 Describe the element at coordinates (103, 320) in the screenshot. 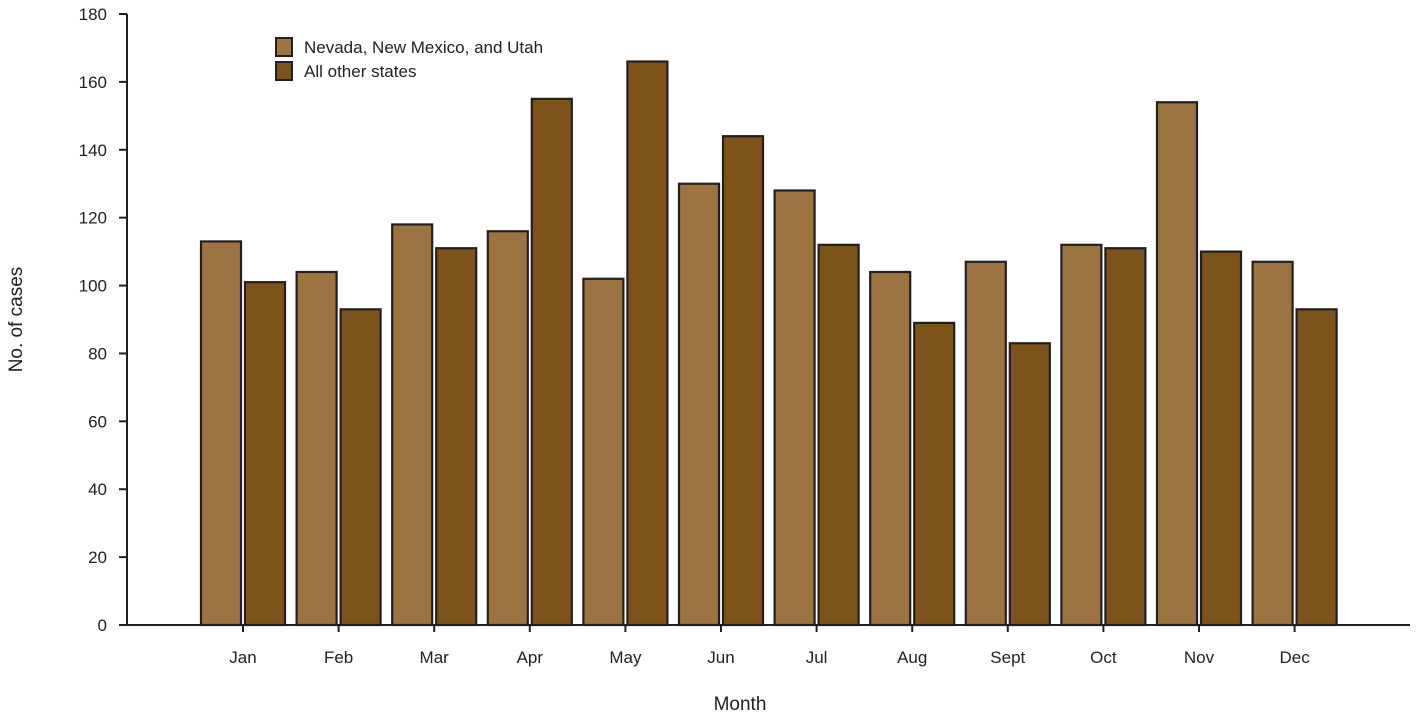

I see `y-ticks: 0 20 40 60 80 100 120 140 160 180` at that location.